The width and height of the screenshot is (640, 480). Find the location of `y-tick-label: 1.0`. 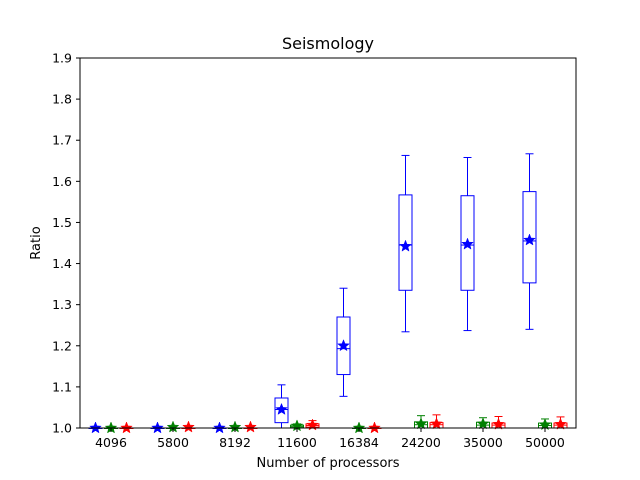

y-tick-label: 1.0 is located at coordinates (62, 428).